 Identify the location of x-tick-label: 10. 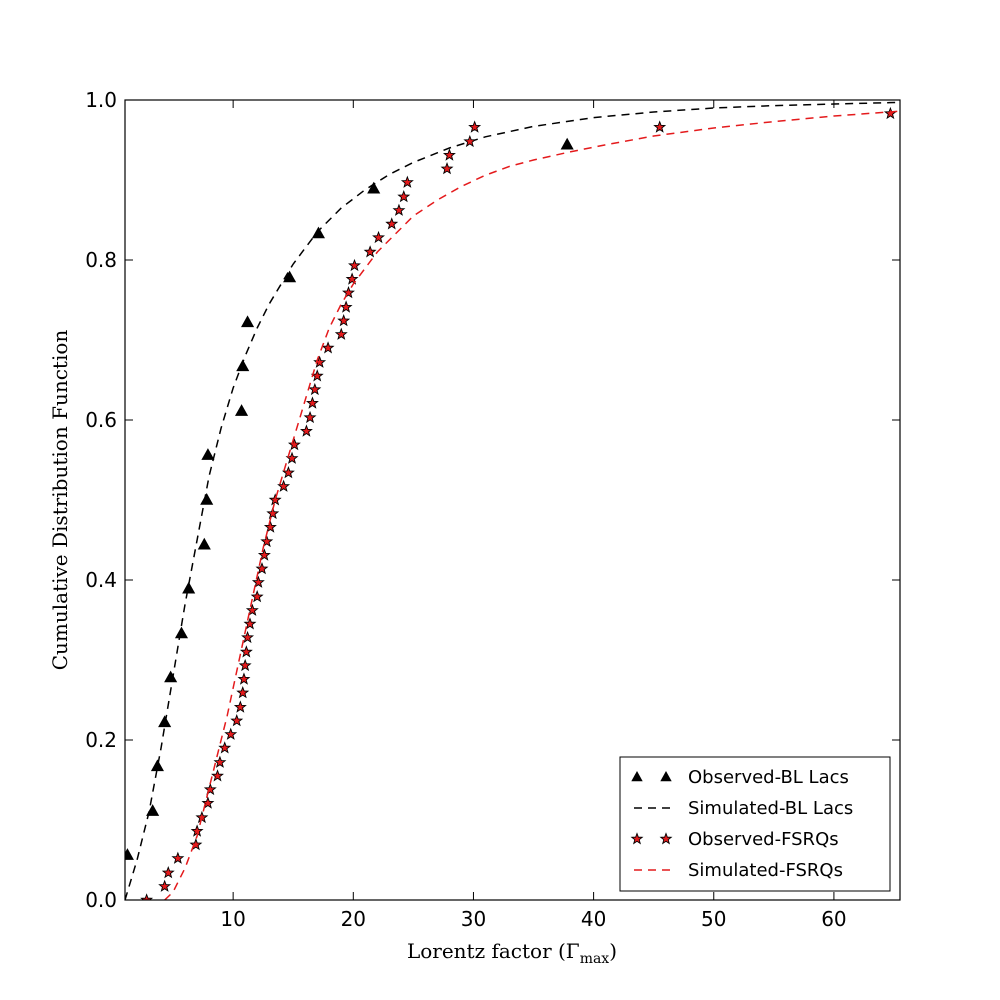
(232, 919).